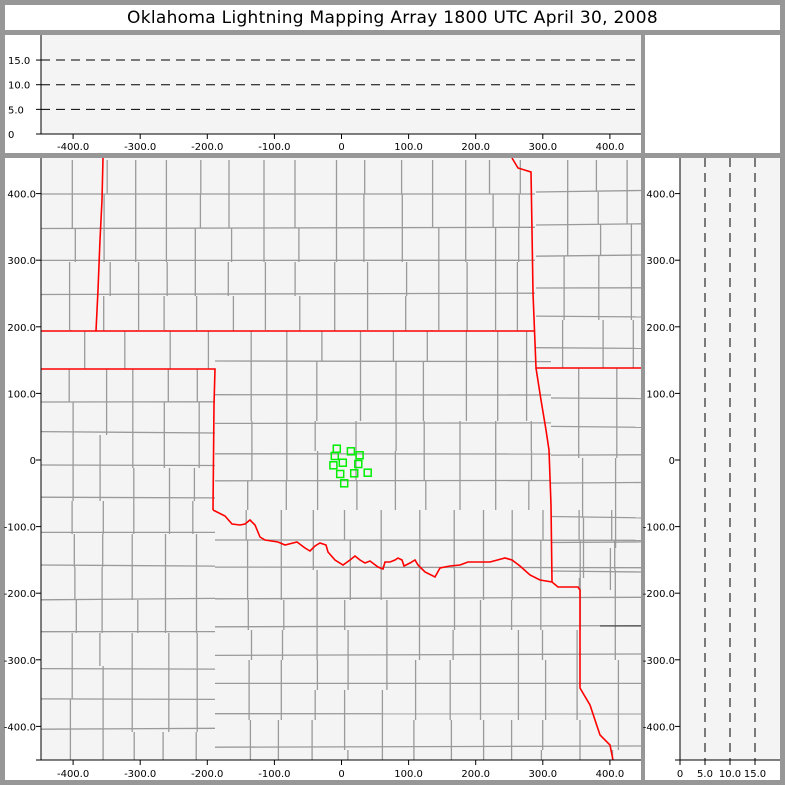  What do you see at coordinates (610, 147) in the screenshot?
I see `top-x-tick-label: 400.0` at bounding box center [610, 147].